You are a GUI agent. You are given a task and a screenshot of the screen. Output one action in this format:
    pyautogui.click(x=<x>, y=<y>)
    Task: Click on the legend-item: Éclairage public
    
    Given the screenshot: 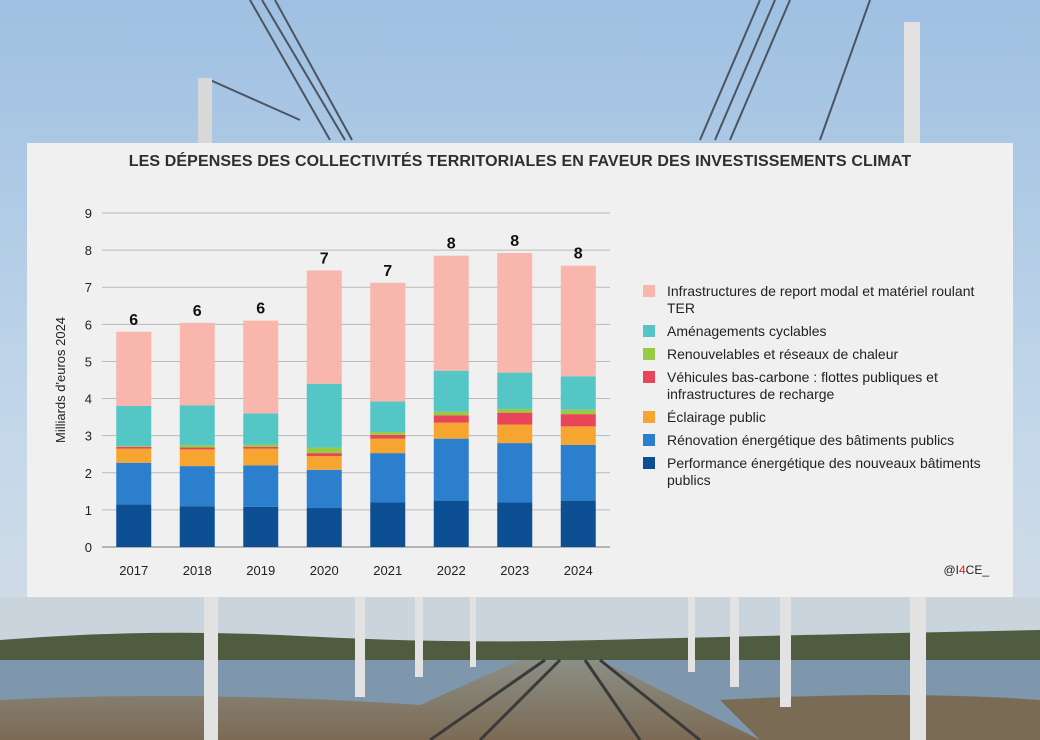 What is the action you would take?
    pyautogui.click(x=811, y=417)
    